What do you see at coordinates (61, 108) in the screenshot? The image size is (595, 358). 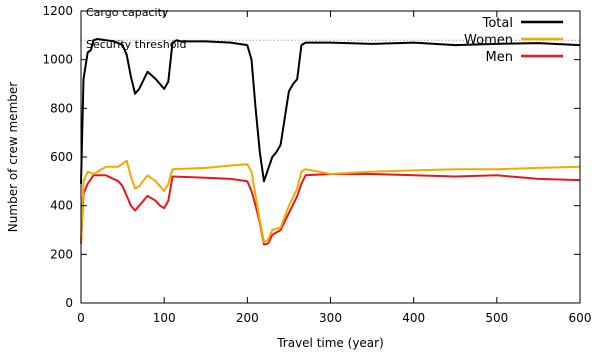 I see `y-tick-label: 800` at bounding box center [61, 108].